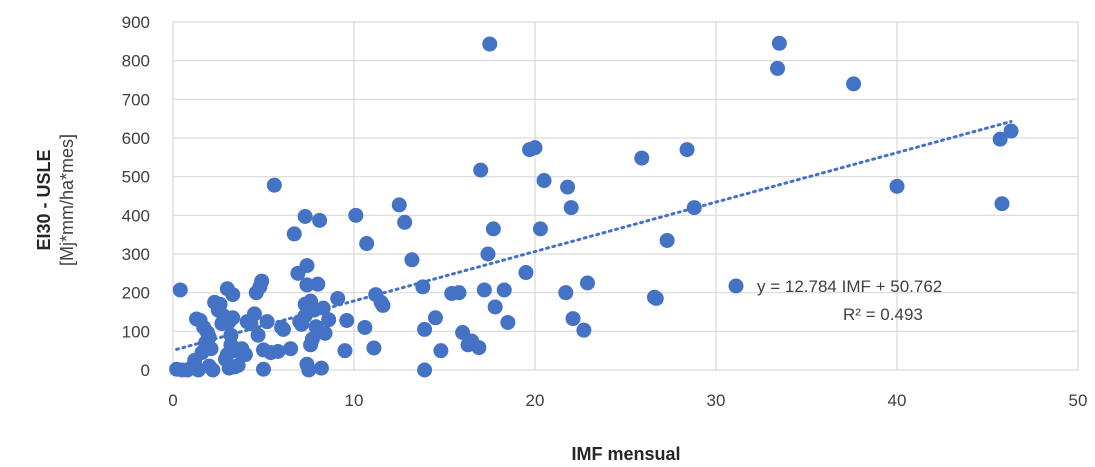 This screenshot has height=467, width=1095. Describe the element at coordinates (136, 138) in the screenshot. I see `y-tick-label: 600` at that location.